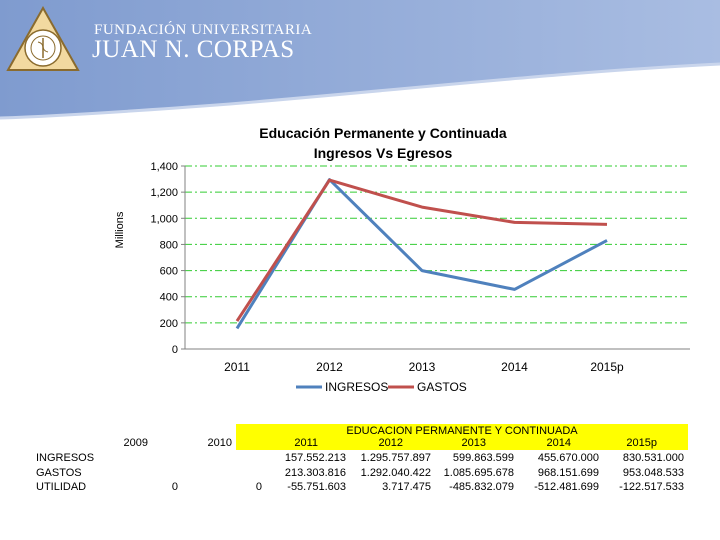 The image size is (720, 540). I want to click on table-cell: 1.085.695.678, so click(478, 473).